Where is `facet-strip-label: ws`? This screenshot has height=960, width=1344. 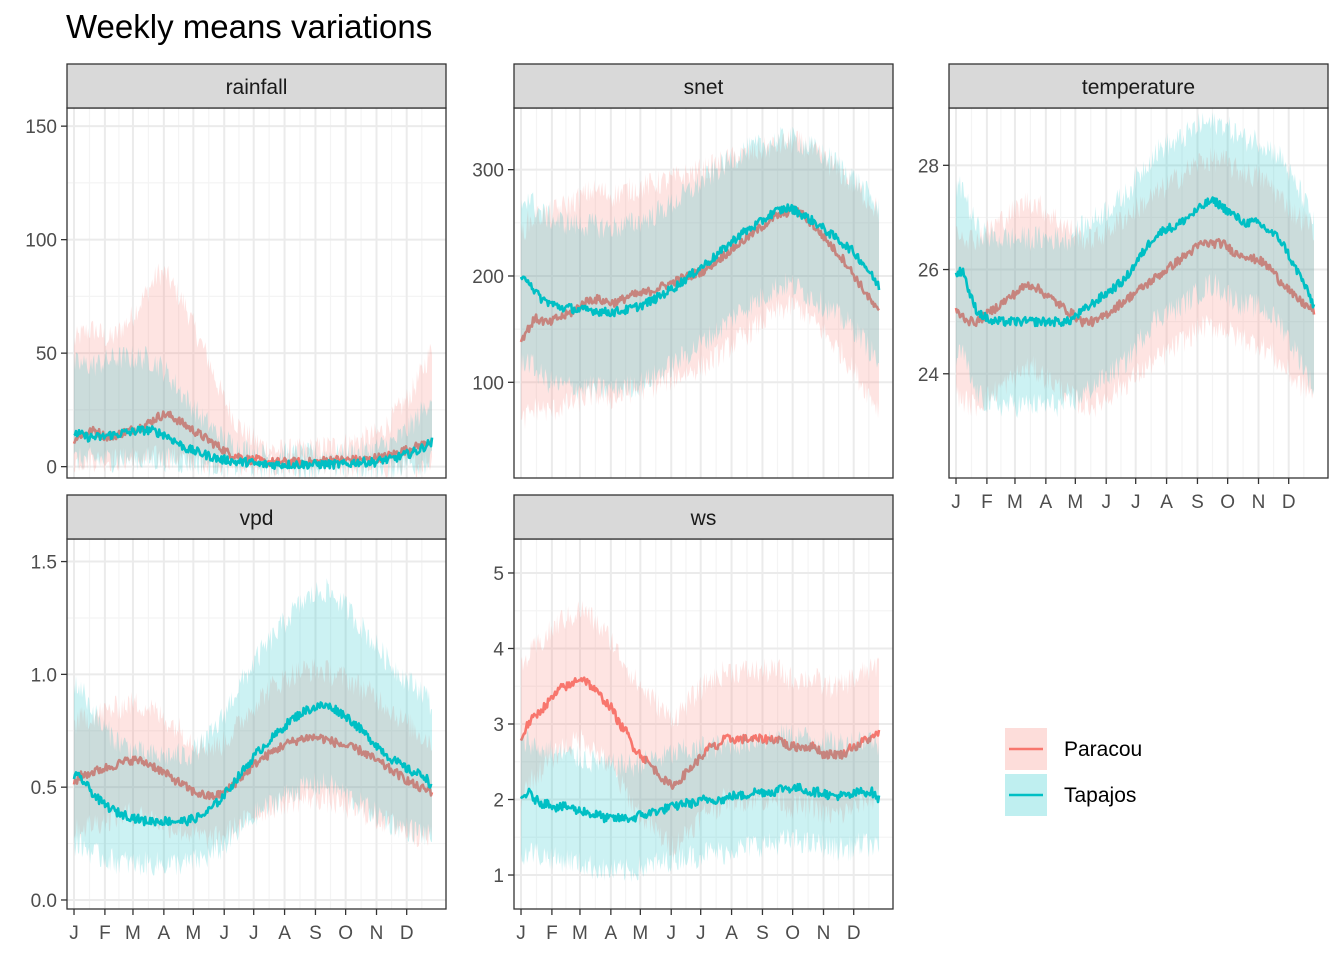
facet-strip-label: ws is located at coordinates (703, 518).